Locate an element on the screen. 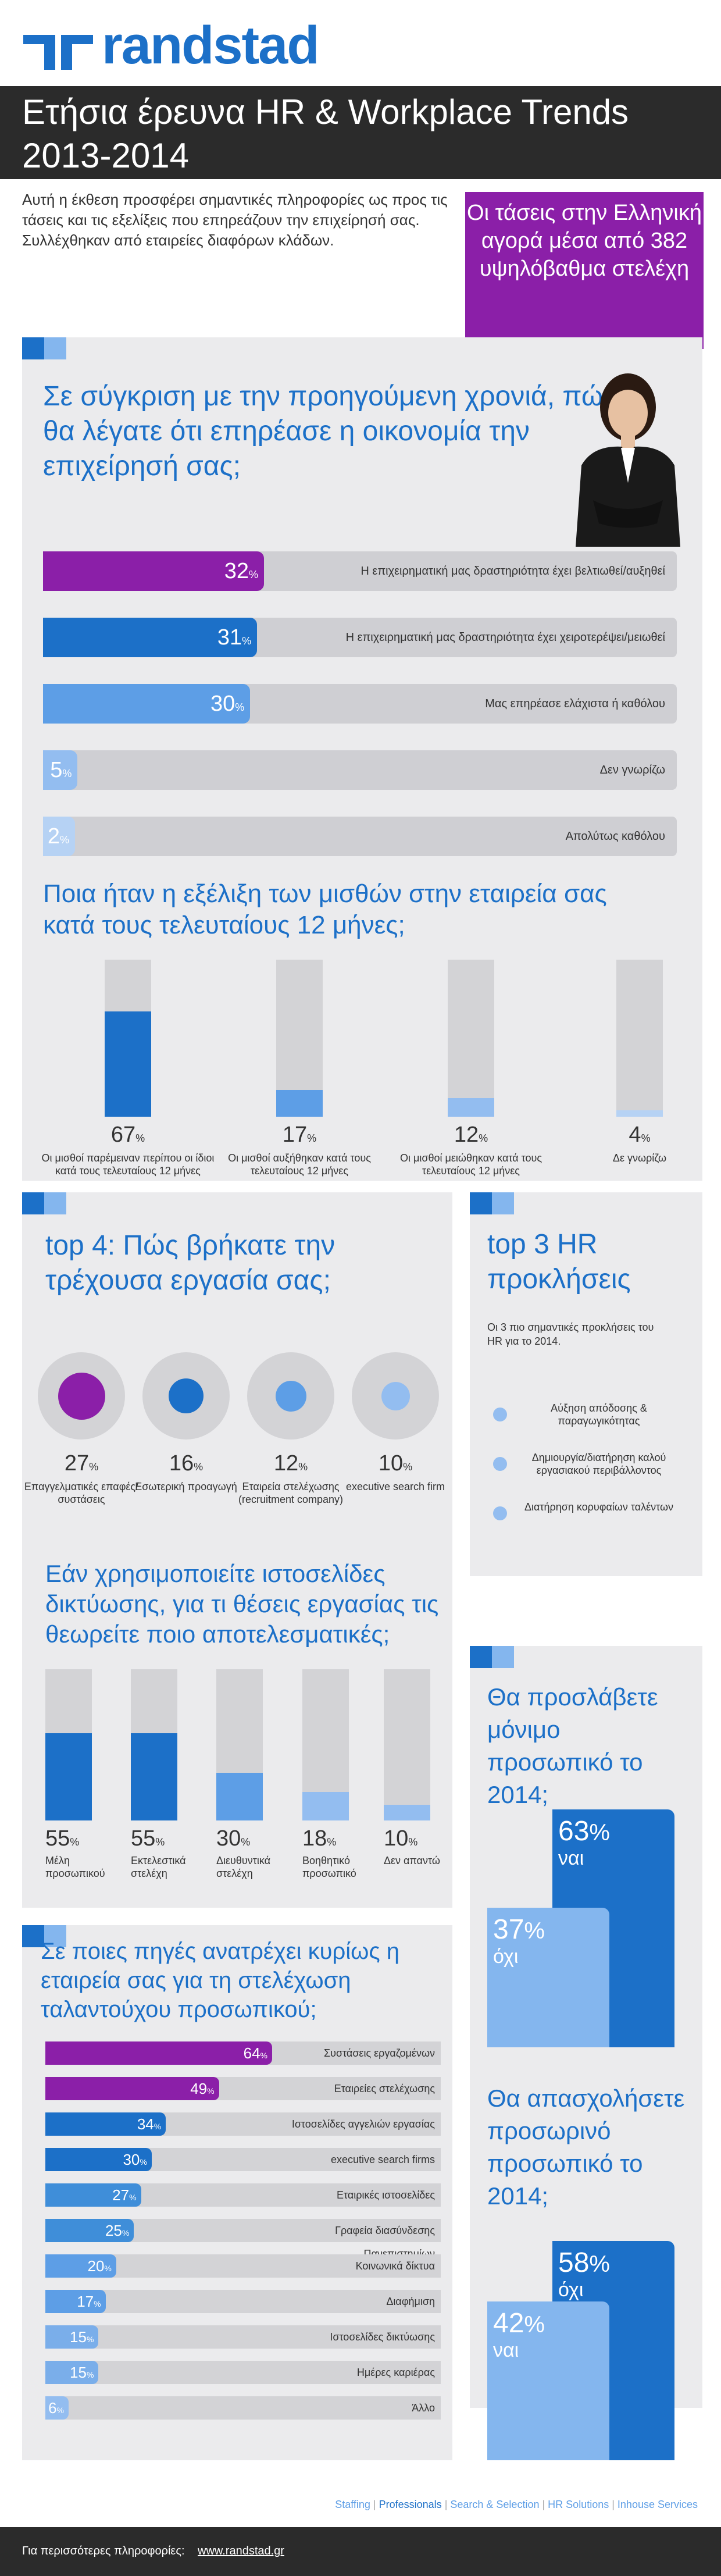 The image size is (721, 2576). value: 16 is located at coordinates (181, 1463).